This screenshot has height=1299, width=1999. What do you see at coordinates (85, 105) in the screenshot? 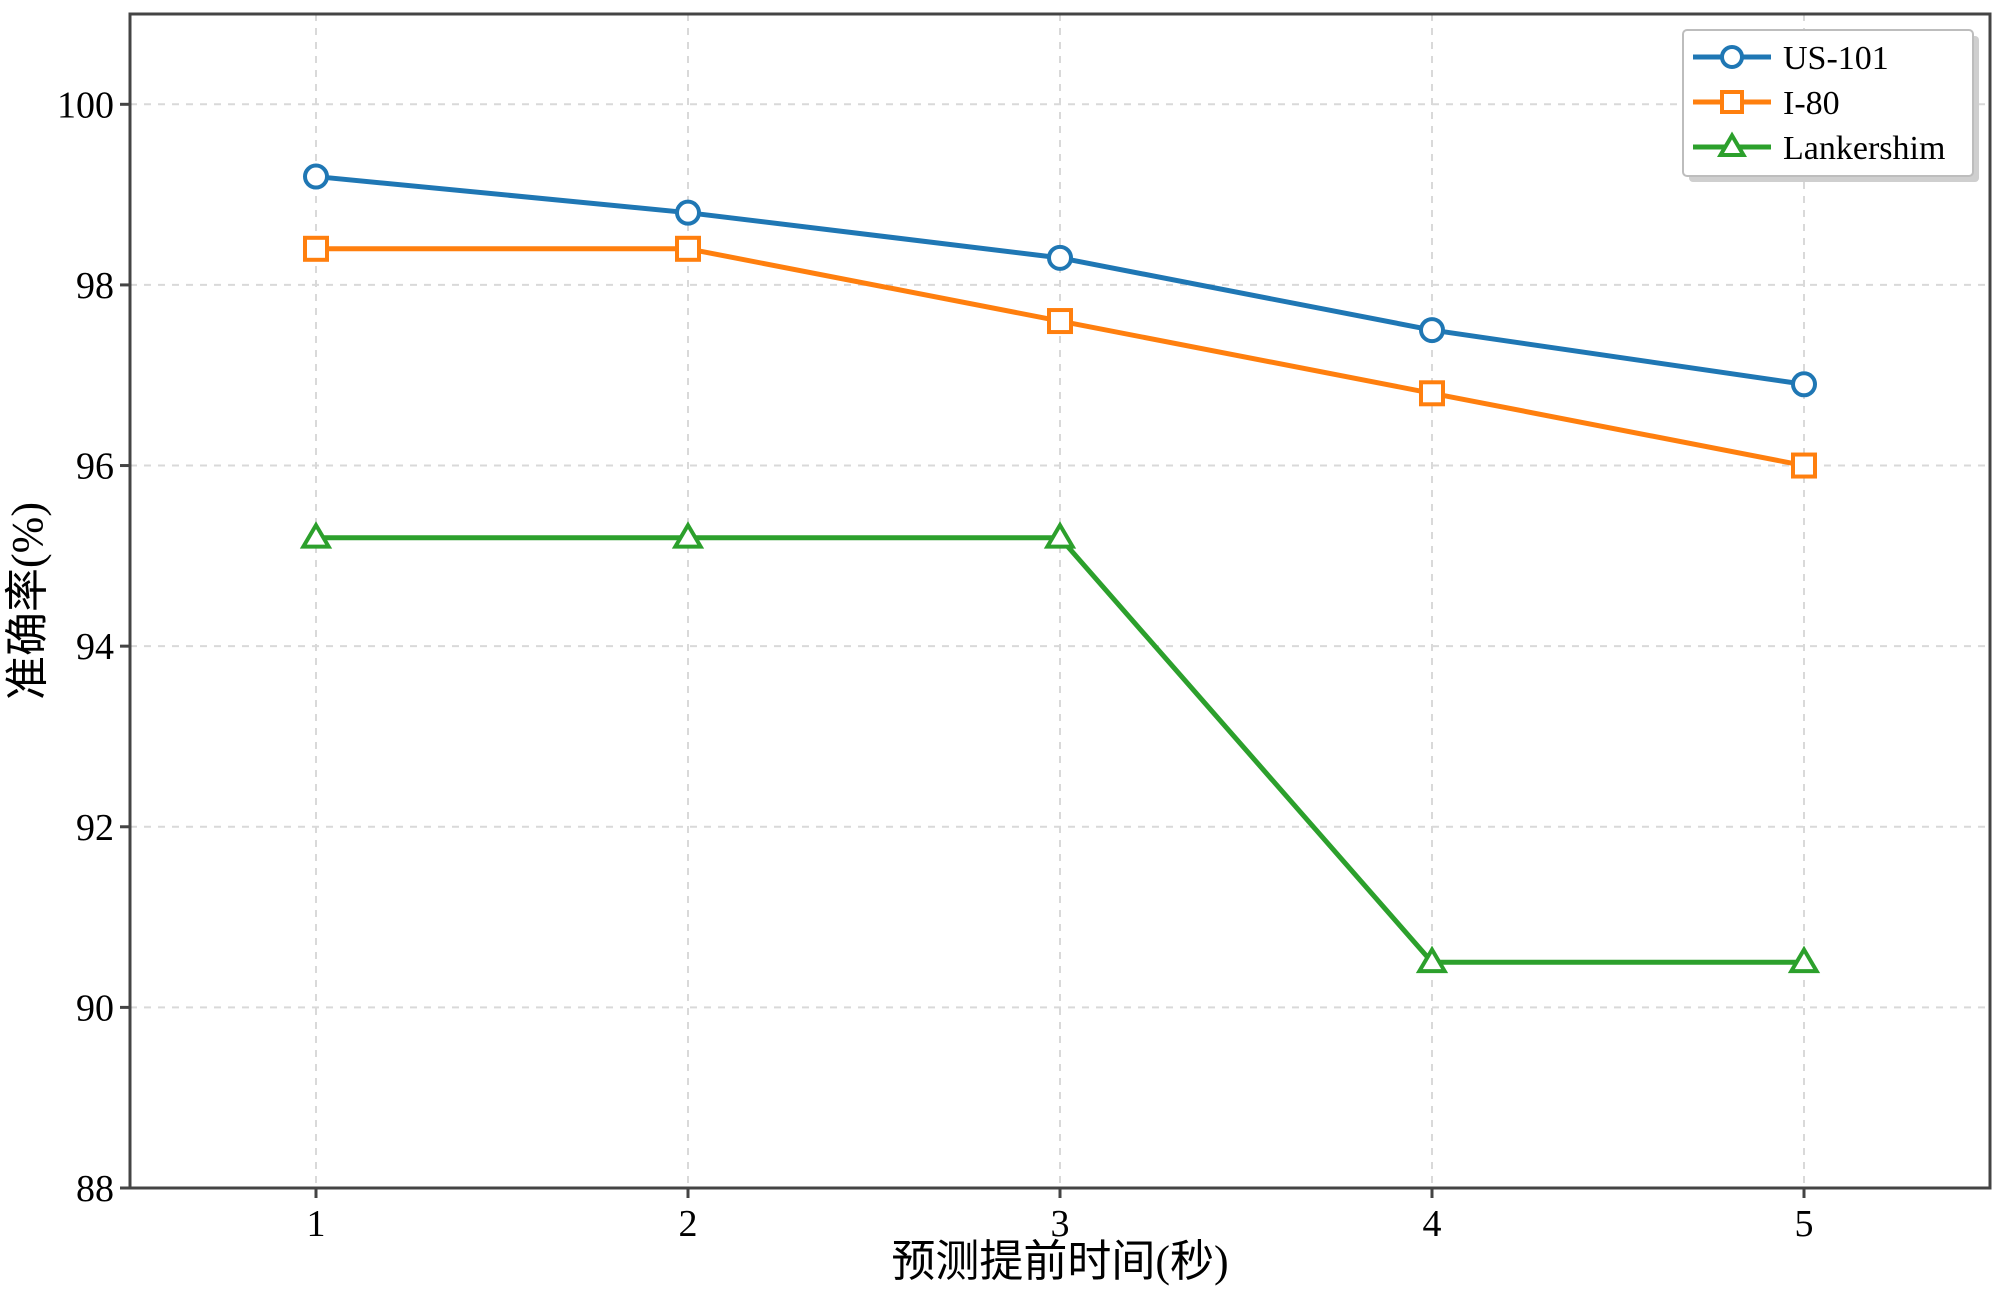
I see `y-tick-label: 100` at bounding box center [85, 105].